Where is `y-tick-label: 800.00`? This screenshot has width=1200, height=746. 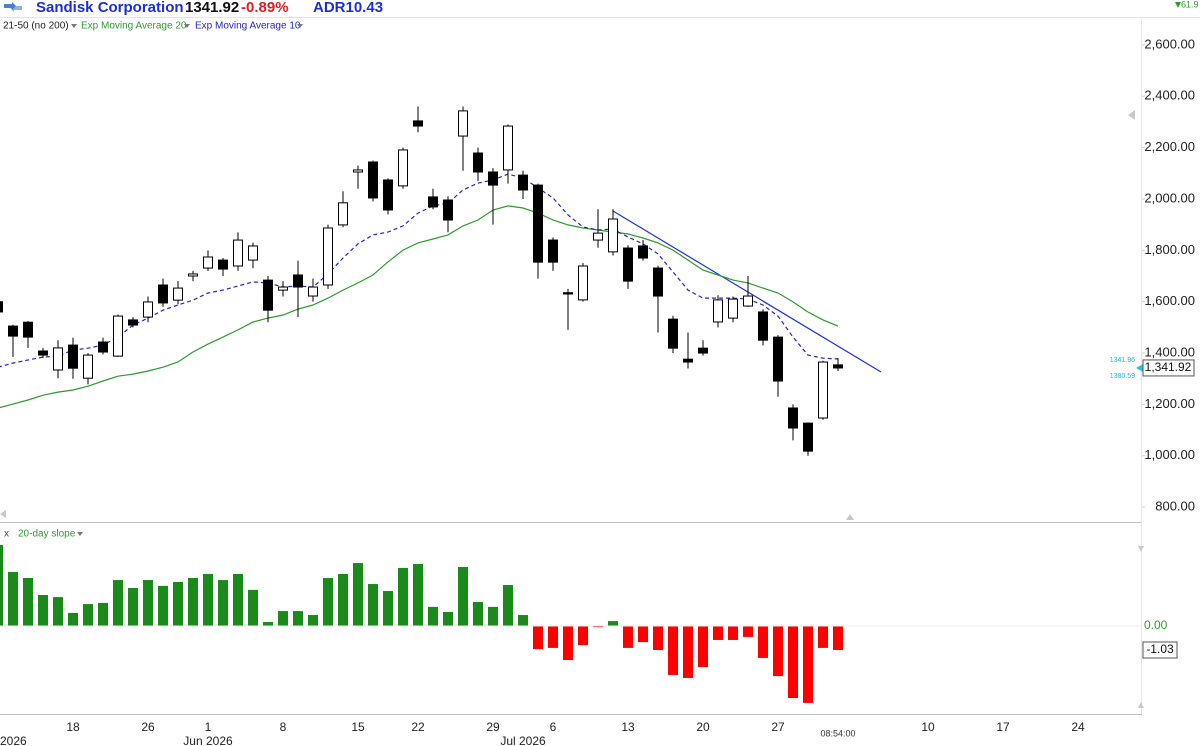 y-tick-label: 800.00 is located at coordinates (1175, 506).